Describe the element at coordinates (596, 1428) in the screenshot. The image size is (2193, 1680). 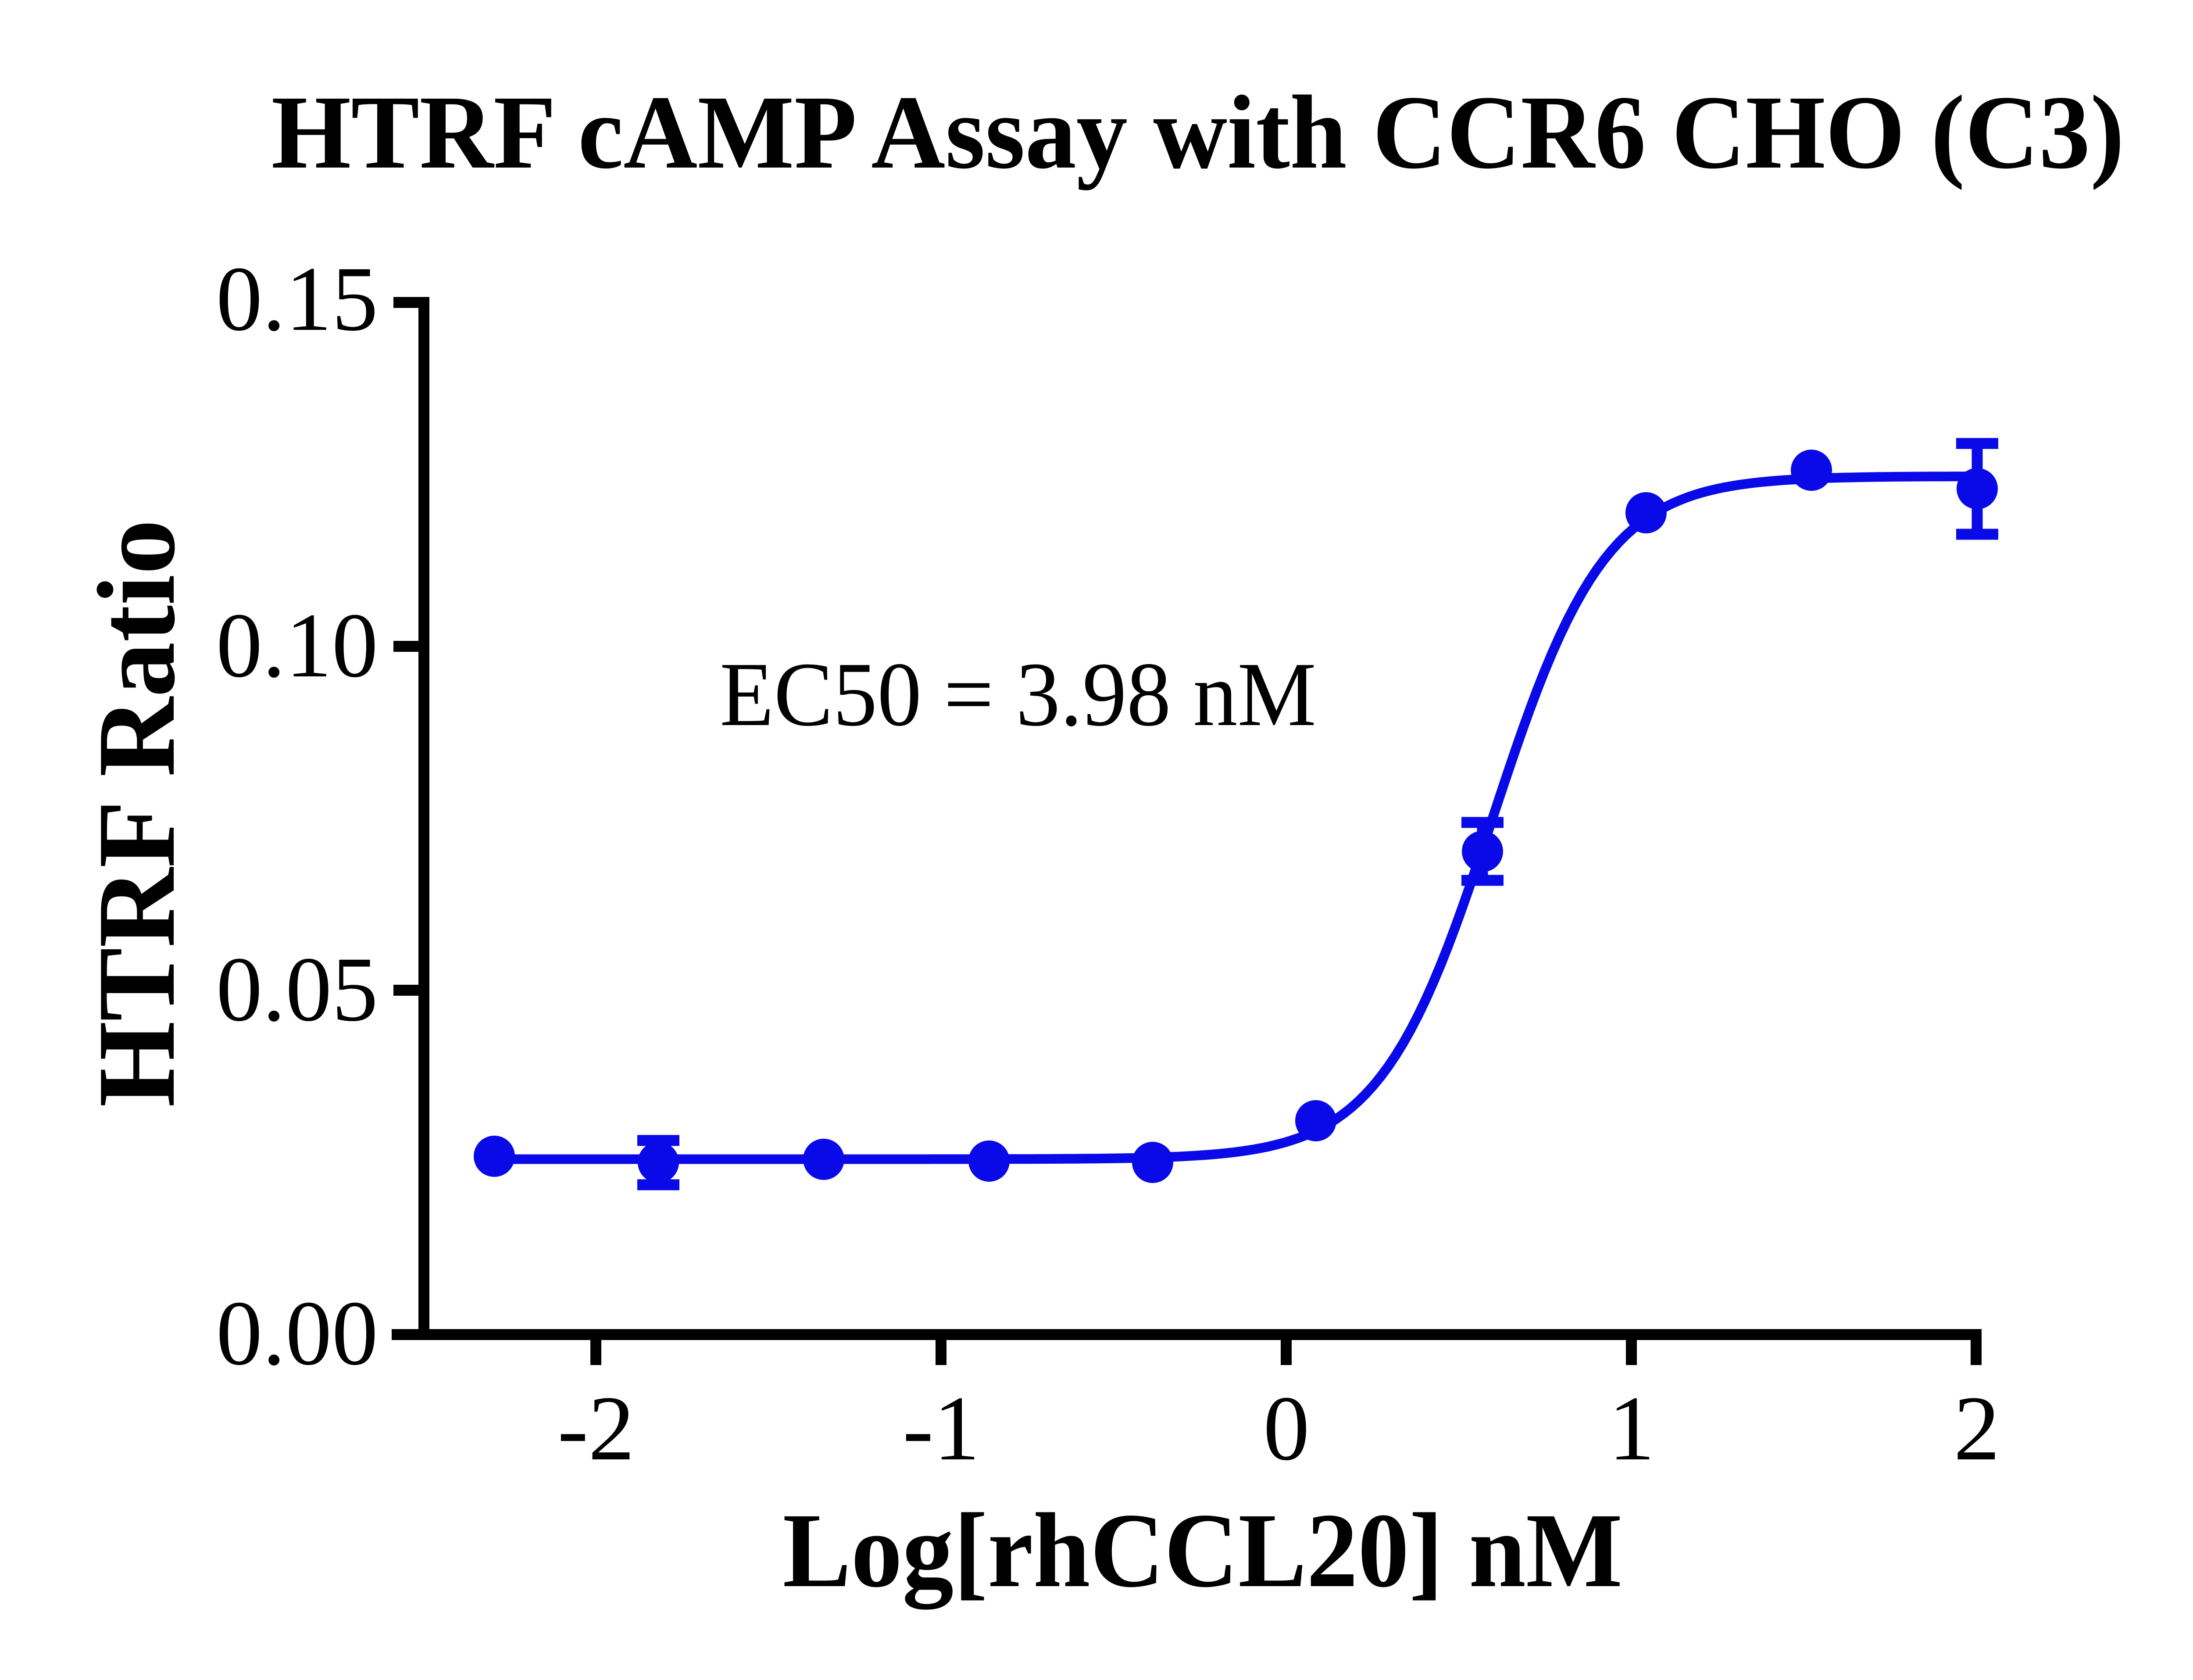
I see `svg-text: -2` at that location.